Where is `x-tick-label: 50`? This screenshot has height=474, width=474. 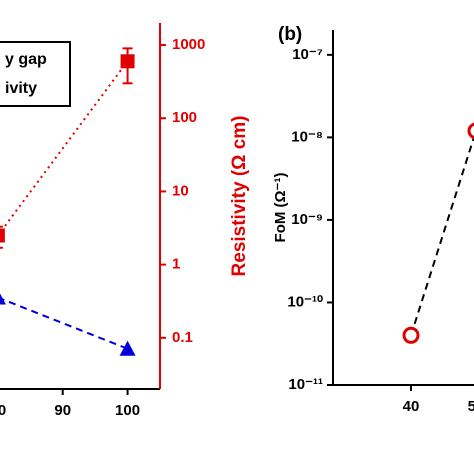
x-tick-label: 50 is located at coordinates (471, 406).